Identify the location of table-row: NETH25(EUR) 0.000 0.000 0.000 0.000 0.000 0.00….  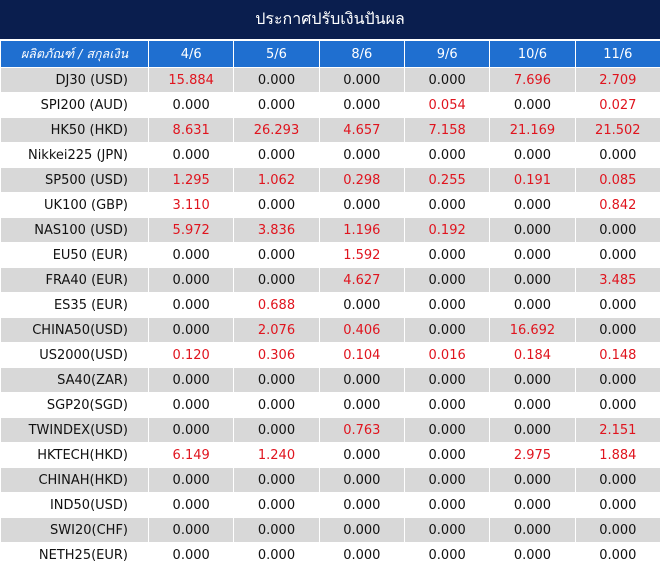
(330, 555).